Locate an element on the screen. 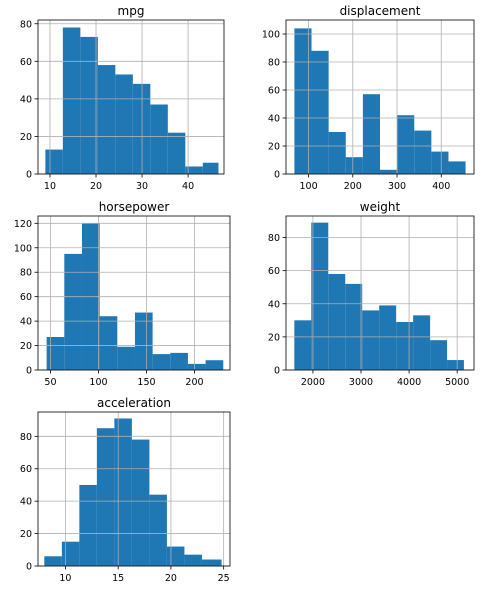  subplot-title: weight is located at coordinates (380, 207).